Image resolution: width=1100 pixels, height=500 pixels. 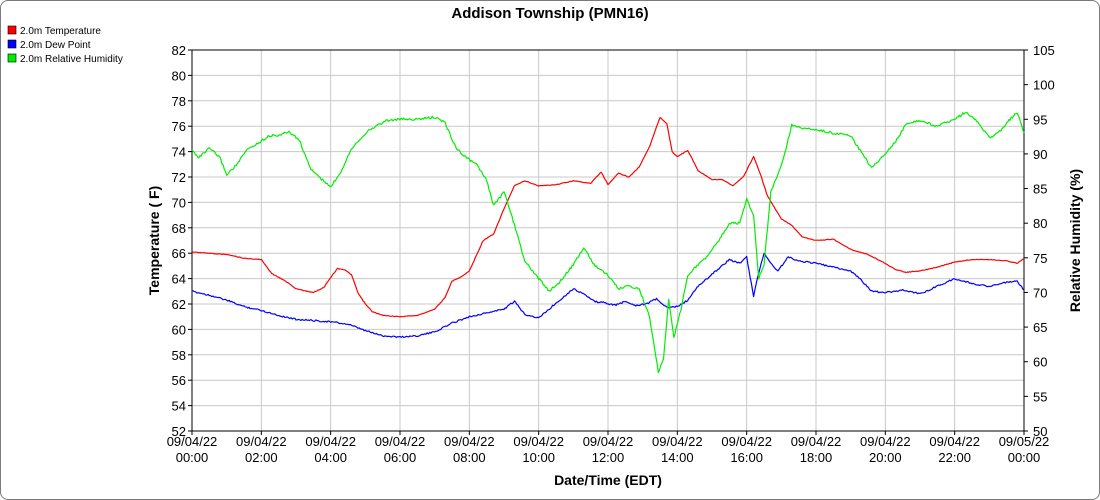 I want to click on y2-tick-label: 90, so click(x=1040, y=154).